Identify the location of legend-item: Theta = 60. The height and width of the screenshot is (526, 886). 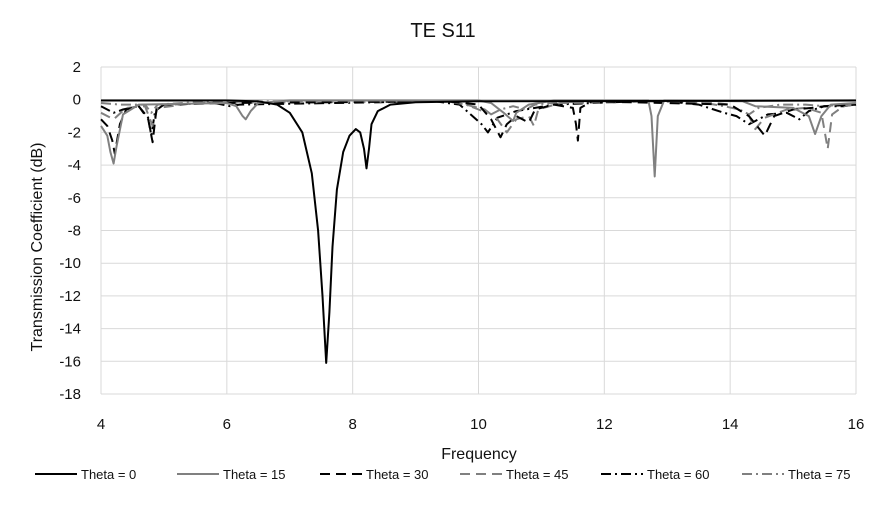
(655, 474).